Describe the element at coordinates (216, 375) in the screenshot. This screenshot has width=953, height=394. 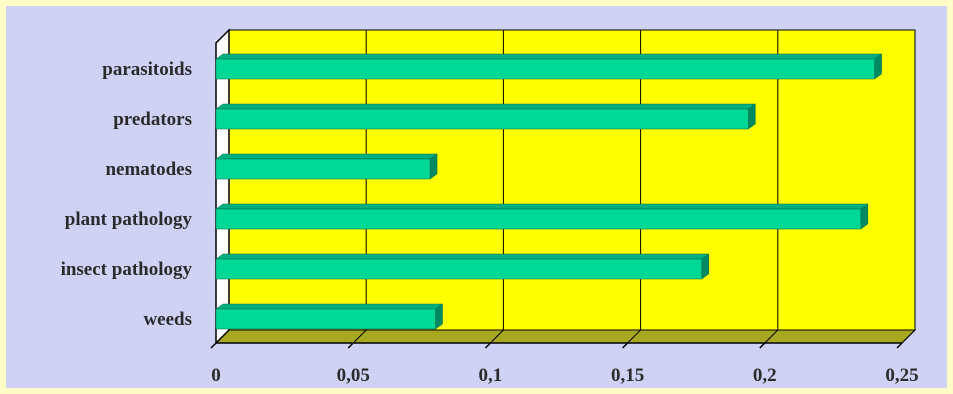
I see `x-tick-label: 0` at that location.